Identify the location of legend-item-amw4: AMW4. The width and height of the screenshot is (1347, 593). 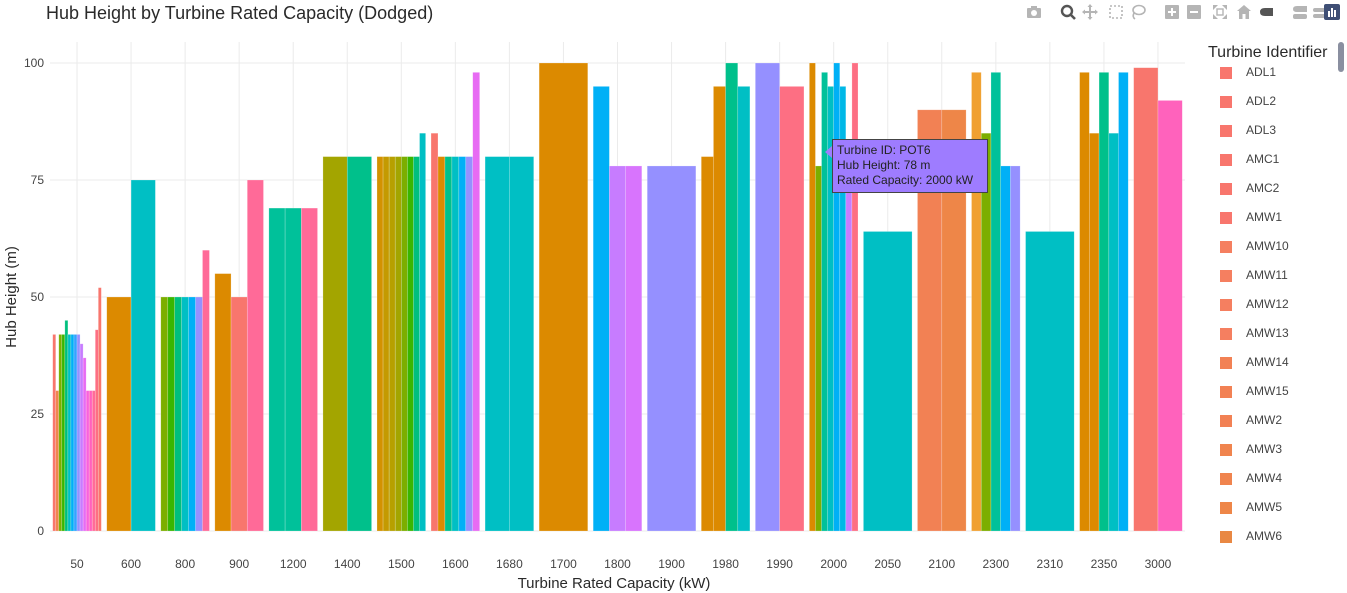
(1269, 479).